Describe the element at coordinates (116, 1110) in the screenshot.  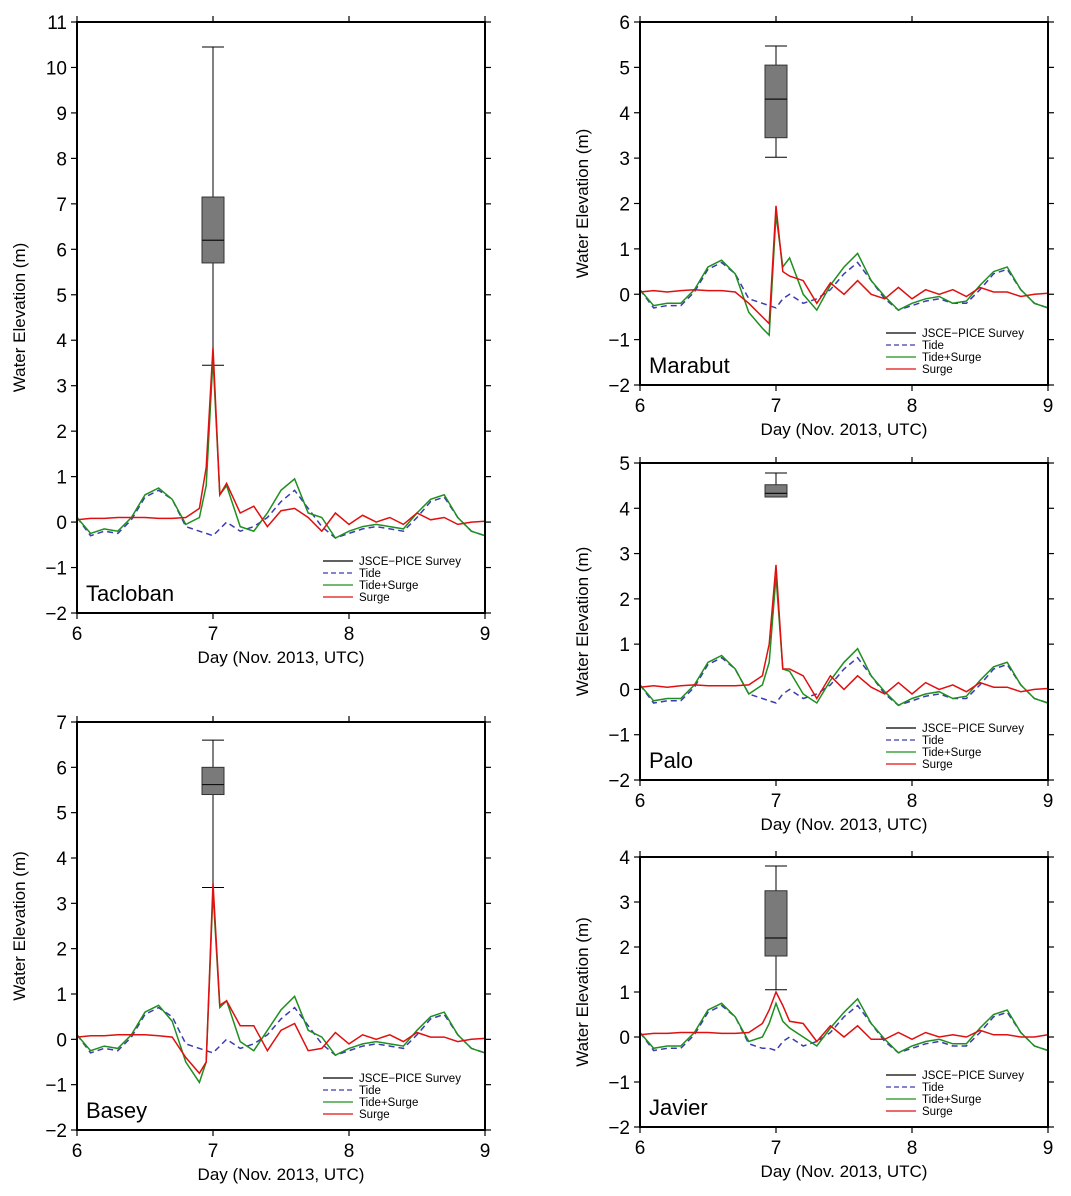
I see `station-label: Basey` at that location.